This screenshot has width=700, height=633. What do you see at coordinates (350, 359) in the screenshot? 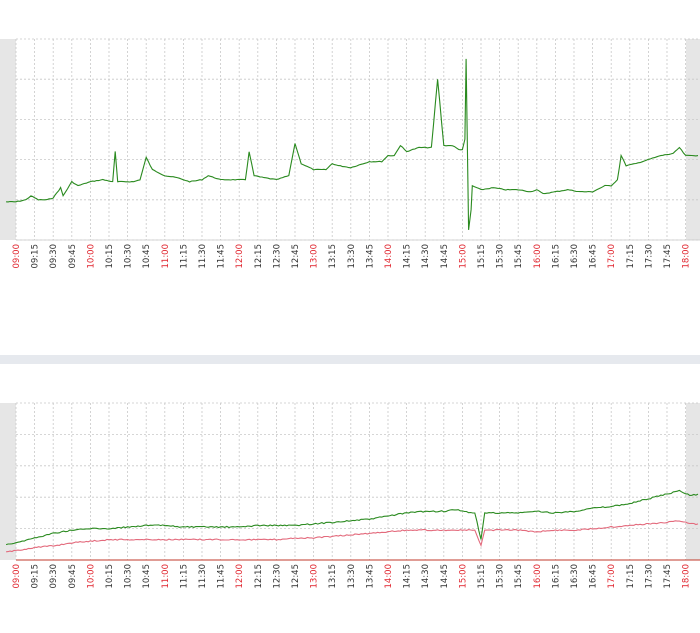
I see `panel-separator` at bounding box center [350, 359].